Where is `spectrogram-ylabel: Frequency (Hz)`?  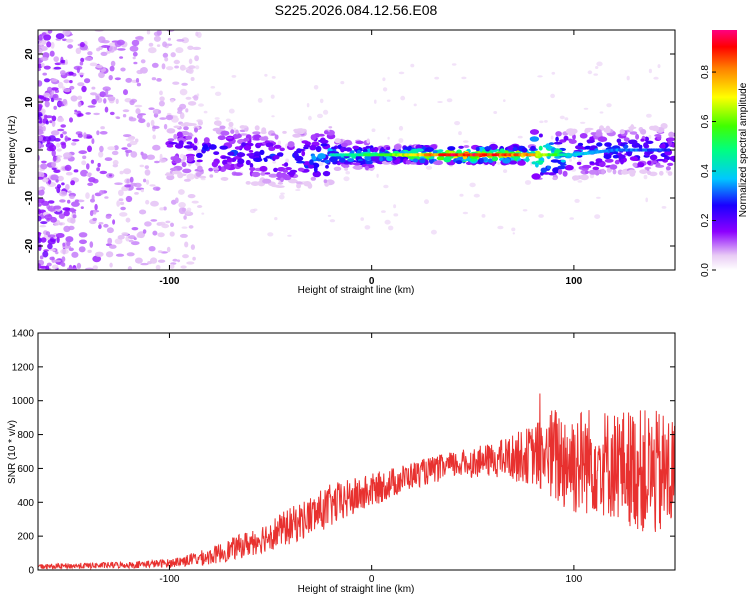
spectrogram-ylabel: Frequency (Hz) is located at coordinates (12, 150).